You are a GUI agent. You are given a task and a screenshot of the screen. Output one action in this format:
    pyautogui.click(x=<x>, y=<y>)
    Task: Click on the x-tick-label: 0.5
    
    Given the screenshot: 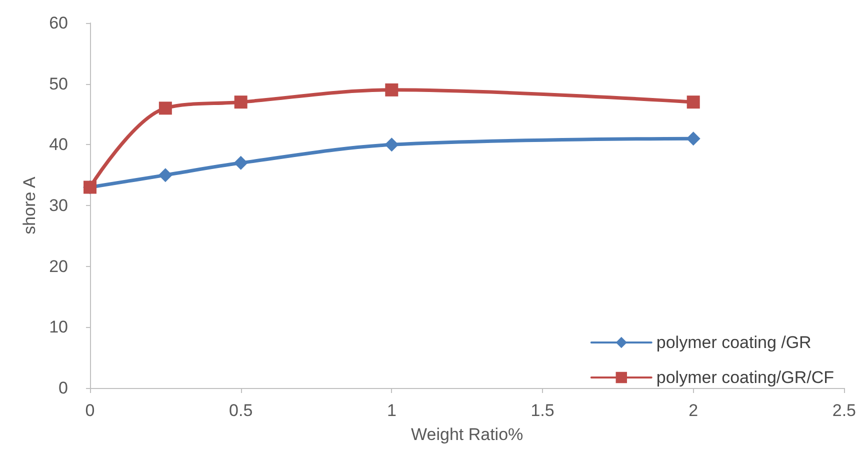 What is the action you would take?
    pyautogui.click(x=241, y=410)
    